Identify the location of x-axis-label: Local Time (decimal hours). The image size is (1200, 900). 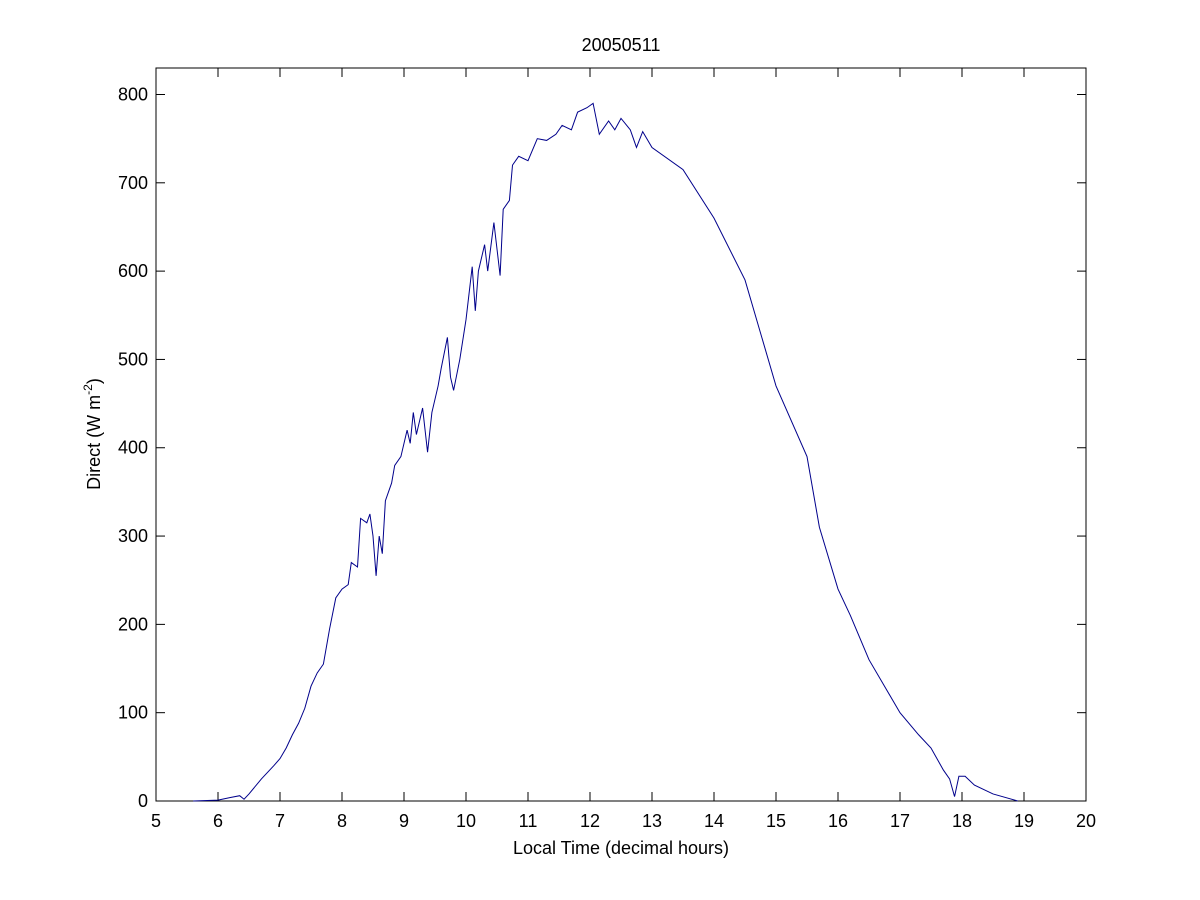
(621, 848).